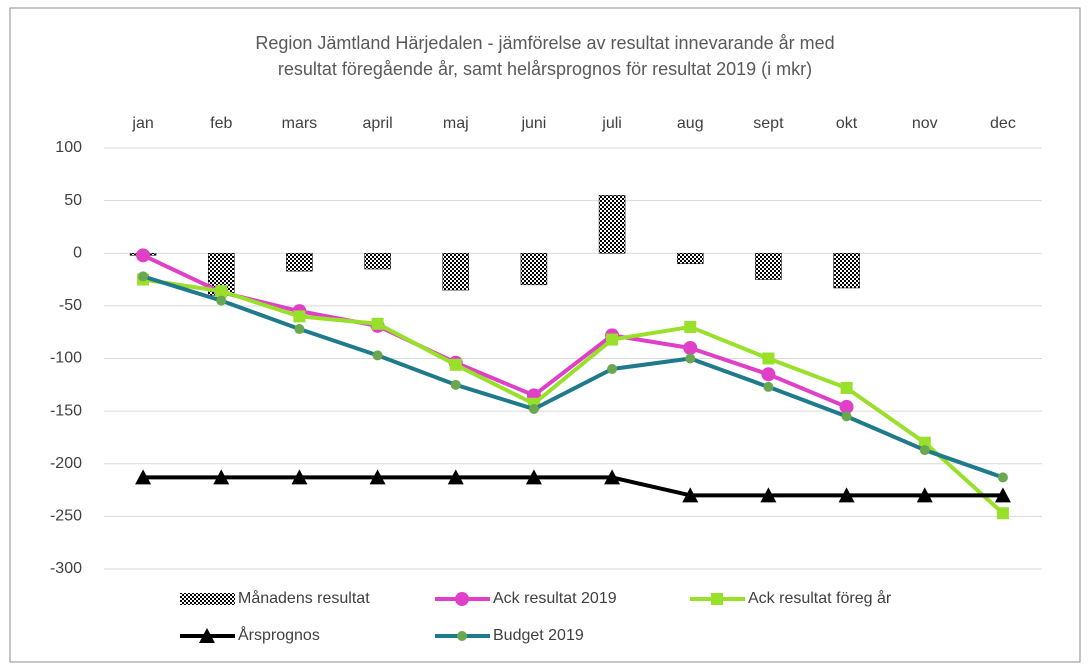 The width and height of the screenshot is (1091, 664). What do you see at coordinates (690, 123) in the screenshot?
I see `x-tick-label: aug` at bounding box center [690, 123].